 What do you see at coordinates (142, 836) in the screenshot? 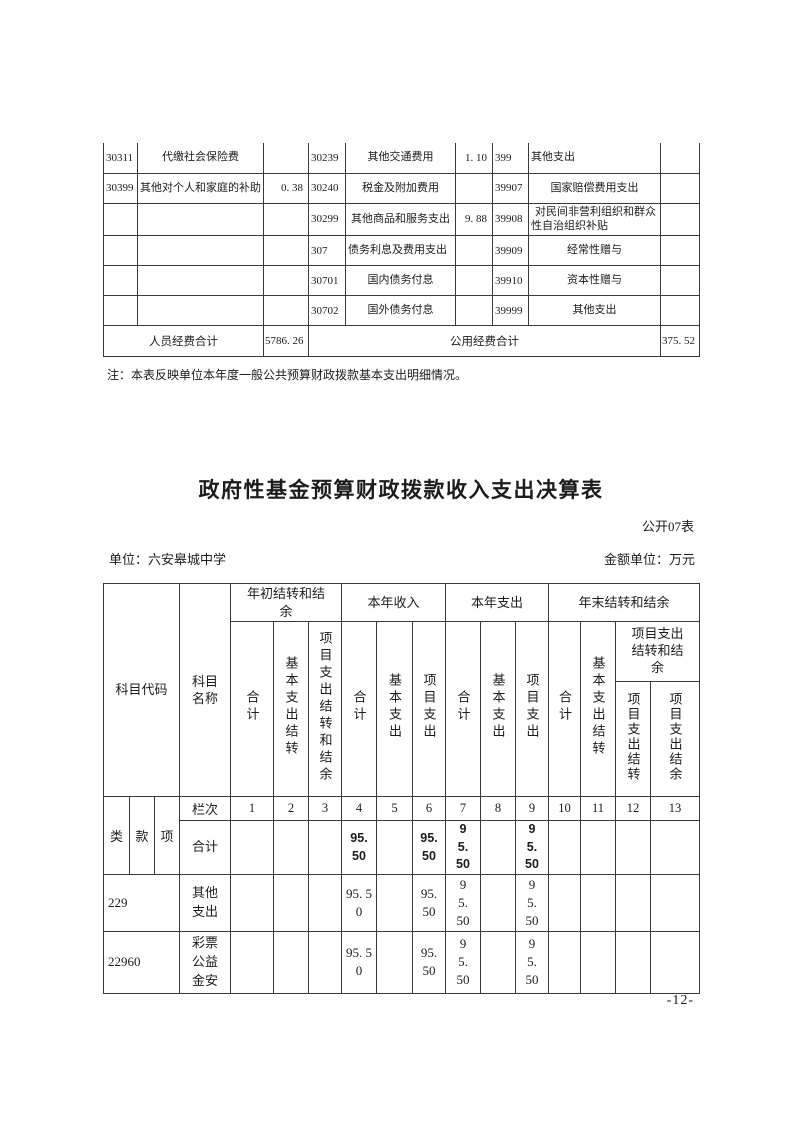
I see `kuan-header: 款` at bounding box center [142, 836].